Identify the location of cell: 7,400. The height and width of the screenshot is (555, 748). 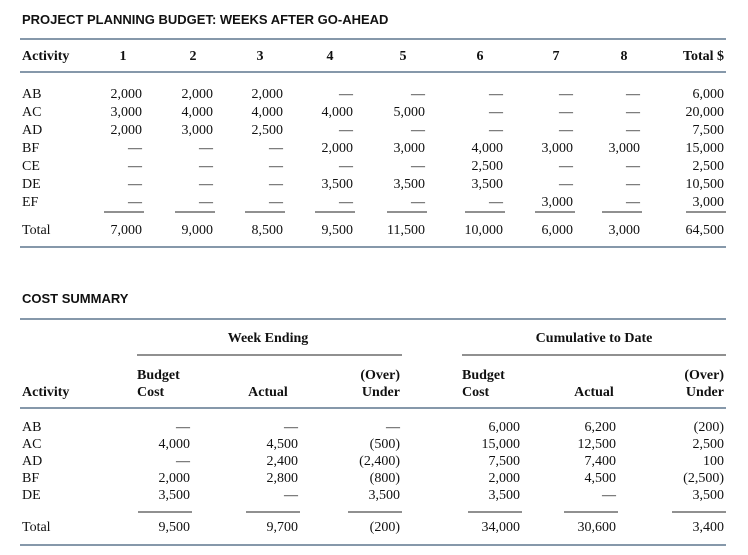
(601, 461).